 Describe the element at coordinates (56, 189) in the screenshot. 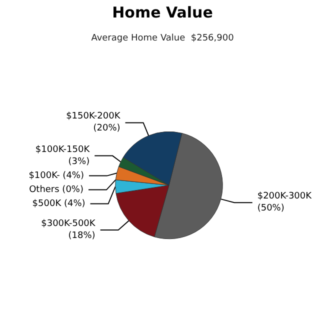

I see `legend-label: Others (0%)` at that location.